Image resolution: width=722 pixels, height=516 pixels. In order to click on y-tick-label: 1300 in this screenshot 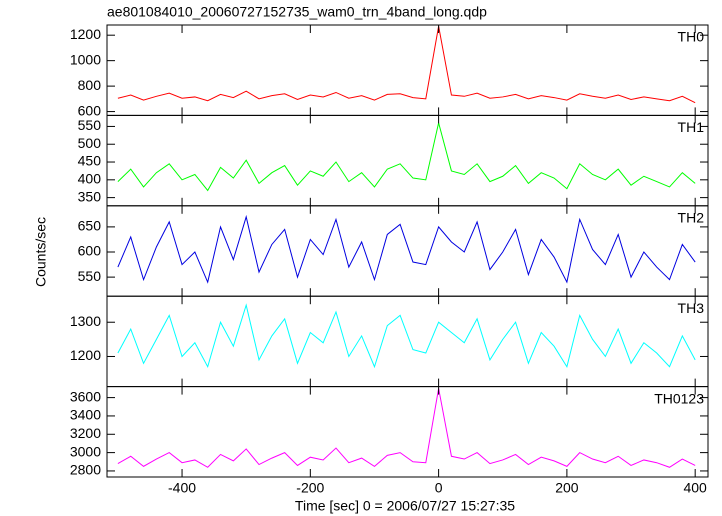, I will do `click(85, 321)`.